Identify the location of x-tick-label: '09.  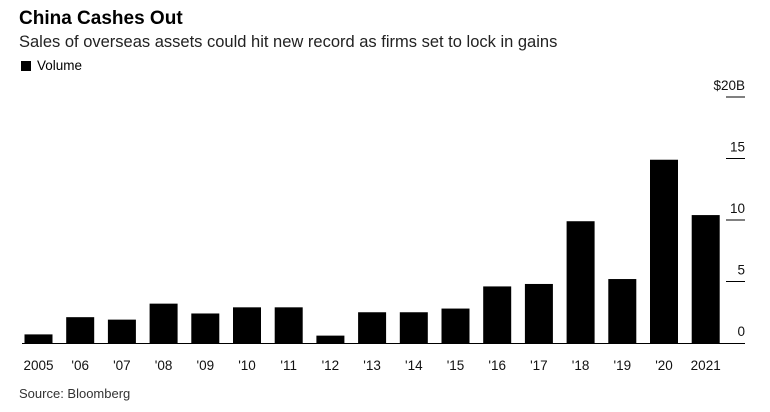
(206, 365).